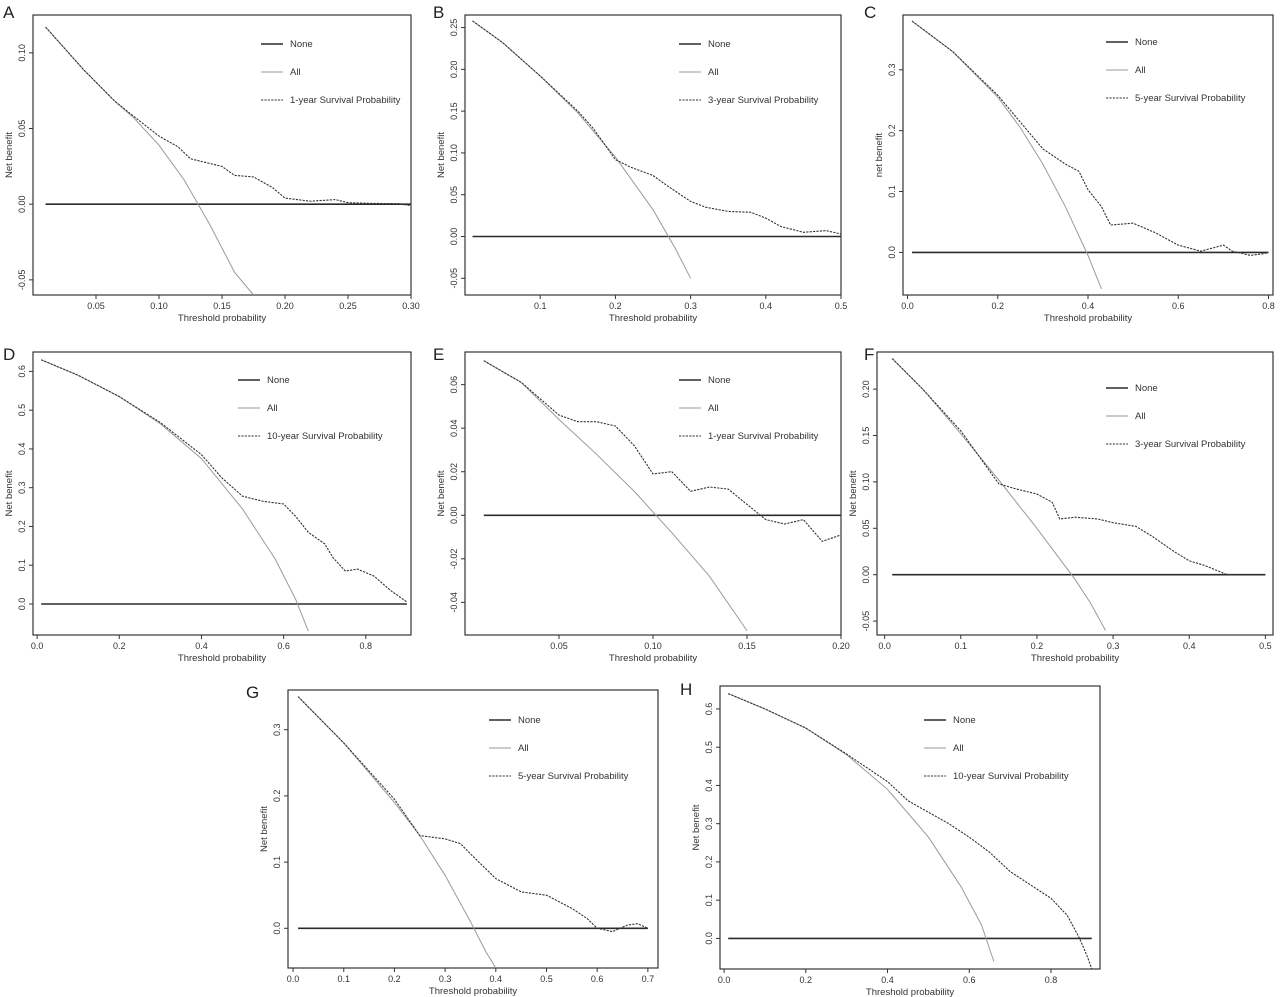  I want to click on panel-label: H, so click(686, 689).